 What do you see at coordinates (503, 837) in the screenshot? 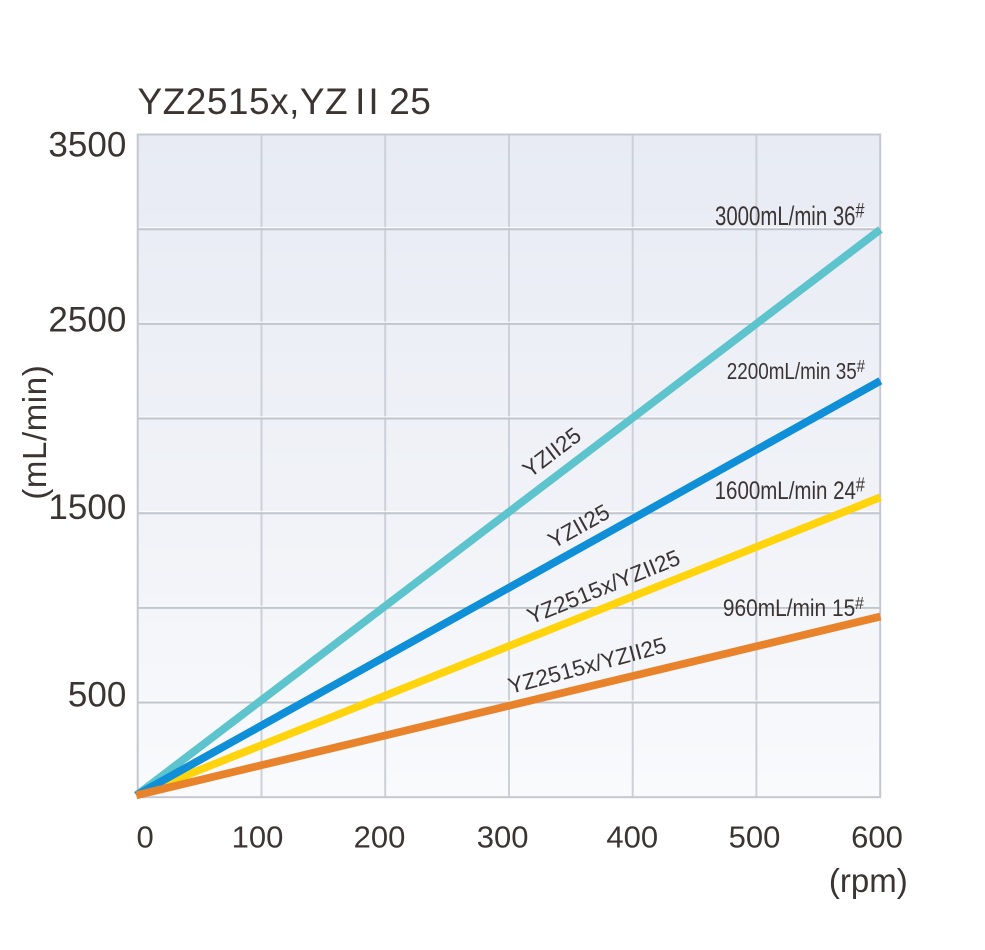
I see `svg-text: 300` at bounding box center [503, 837].